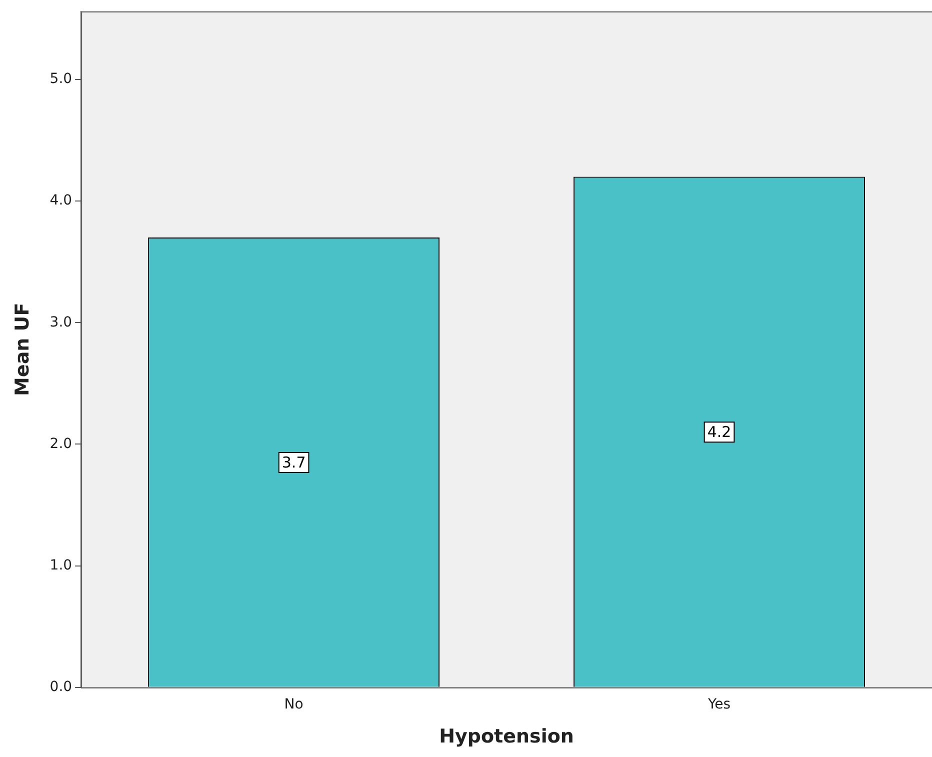 The width and height of the screenshot is (932, 757). What do you see at coordinates (61, 79) in the screenshot?
I see `y-tick-label: 5.0` at bounding box center [61, 79].